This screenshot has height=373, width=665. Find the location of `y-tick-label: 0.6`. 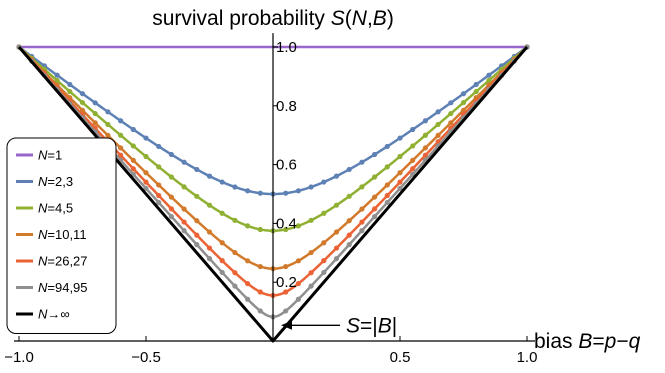

y-tick-label: 0.6 is located at coordinates (286, 165).